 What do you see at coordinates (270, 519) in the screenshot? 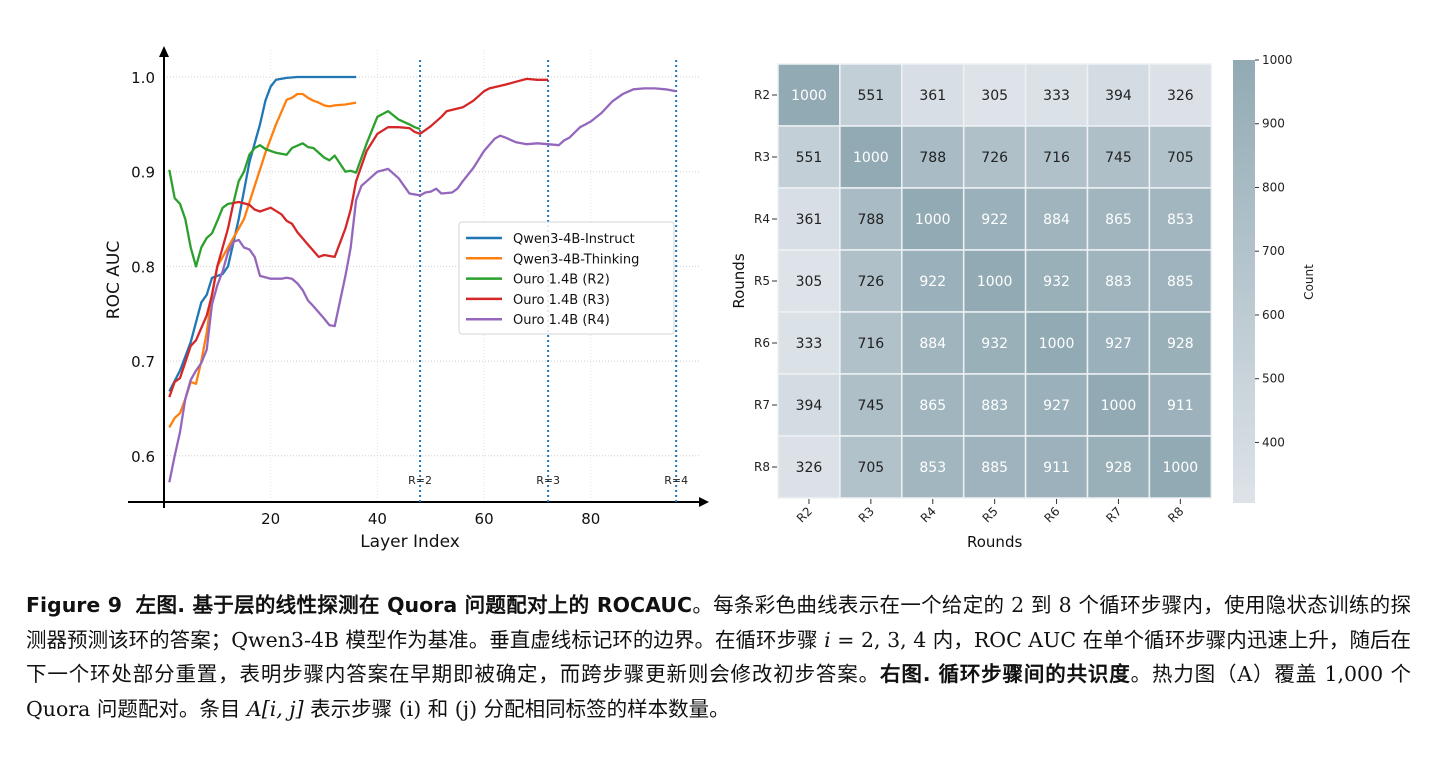
I see `x-tick-label: 20` at bounding box center [270, 519].